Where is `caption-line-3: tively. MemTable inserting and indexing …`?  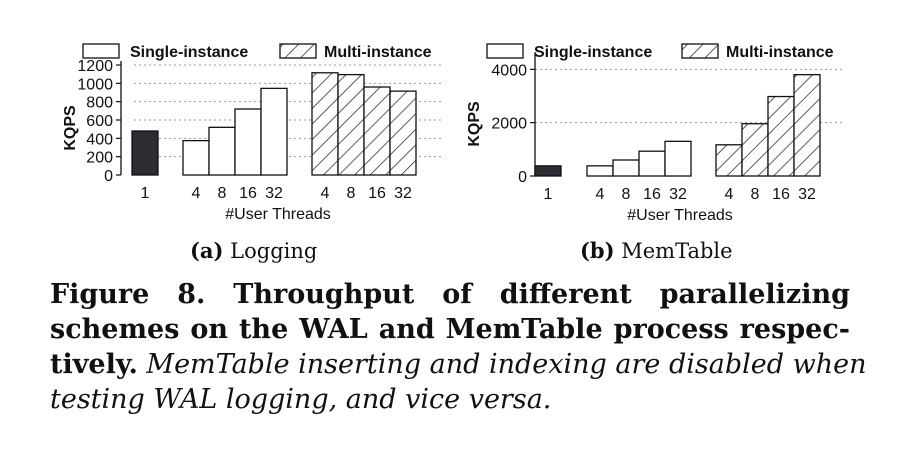 caption-line-3: tively. MemTable inserting and indexing … is located at coordinates (458, 364).